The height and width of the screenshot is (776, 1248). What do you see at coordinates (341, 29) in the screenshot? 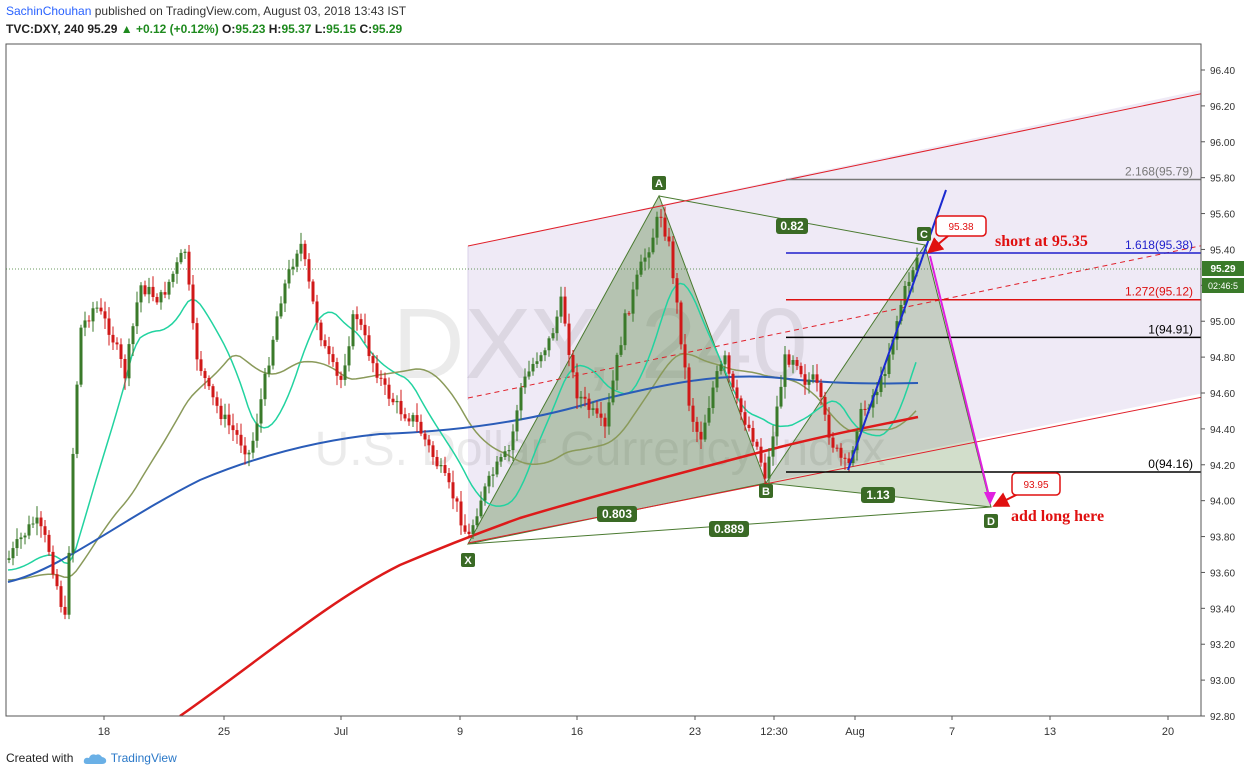
I see `low-value: 95.15` at bounding box center [341, 29].